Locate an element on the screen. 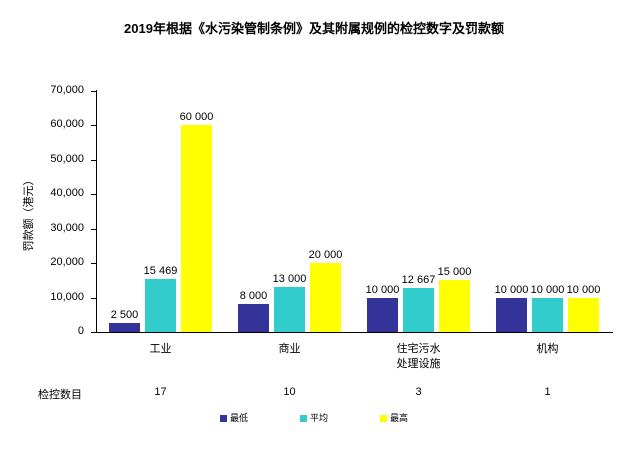  chart-title: 2019年根据《水污染管制条例》及其附属规例的检控数字及罚款额 is located at coordinates (314, 28).